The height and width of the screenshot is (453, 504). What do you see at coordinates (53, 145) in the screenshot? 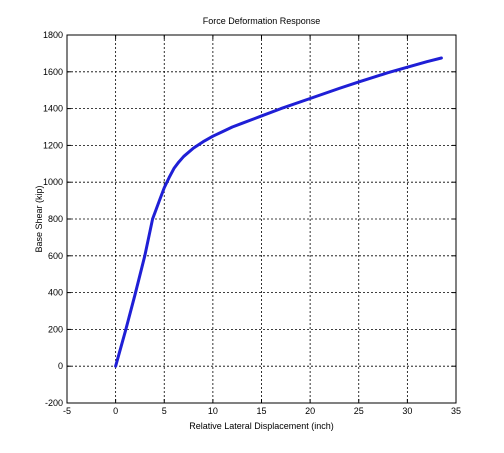
I see `y-tick-label: 1200` at bounding box center [53, 145].